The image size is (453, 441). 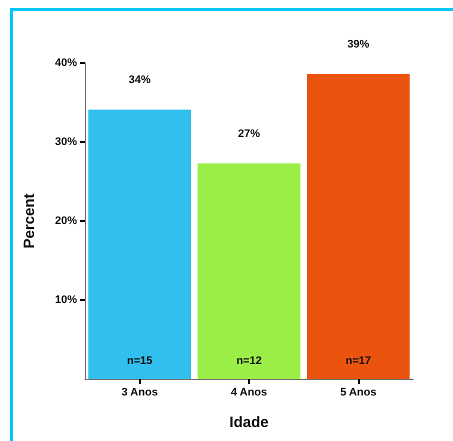 I want to click on data-label: 34%, so click(x=139, y=80).